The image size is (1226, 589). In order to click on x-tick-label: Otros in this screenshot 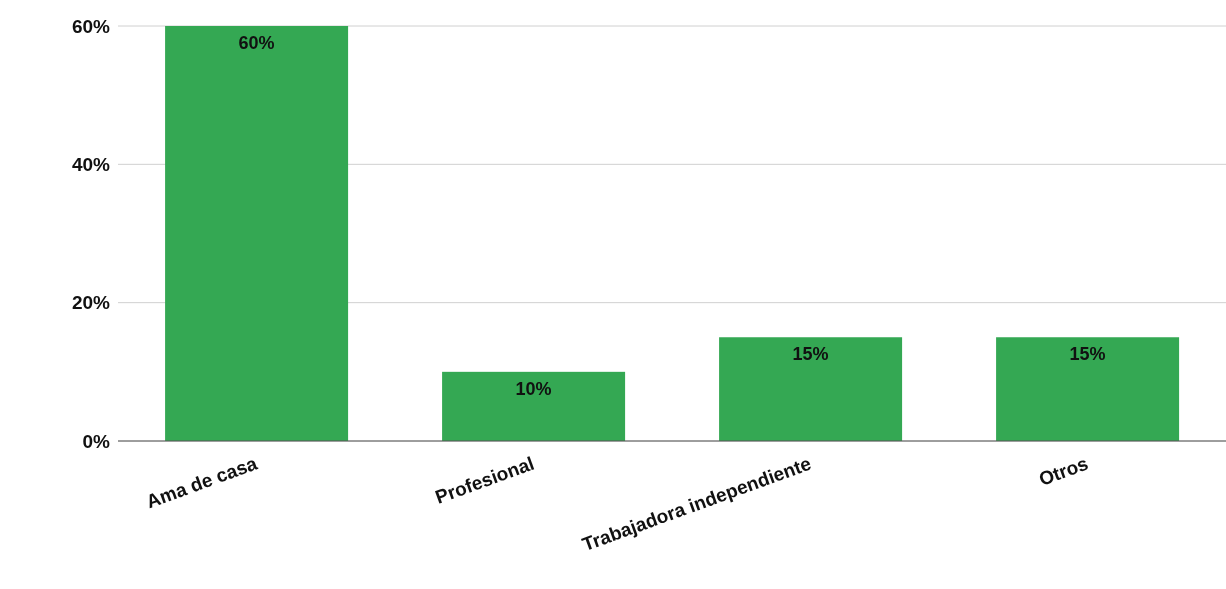, I will do `click(1063, 471)`.